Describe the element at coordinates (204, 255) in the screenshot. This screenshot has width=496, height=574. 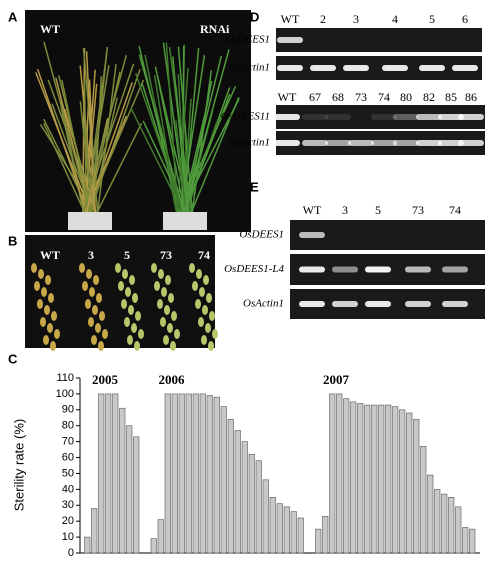
I see `photo-label: 74` at that location.